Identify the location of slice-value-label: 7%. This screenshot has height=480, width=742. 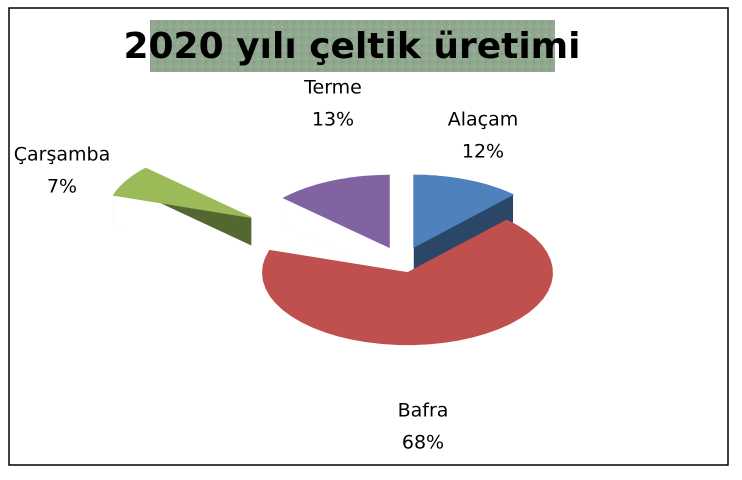
(62, 187).